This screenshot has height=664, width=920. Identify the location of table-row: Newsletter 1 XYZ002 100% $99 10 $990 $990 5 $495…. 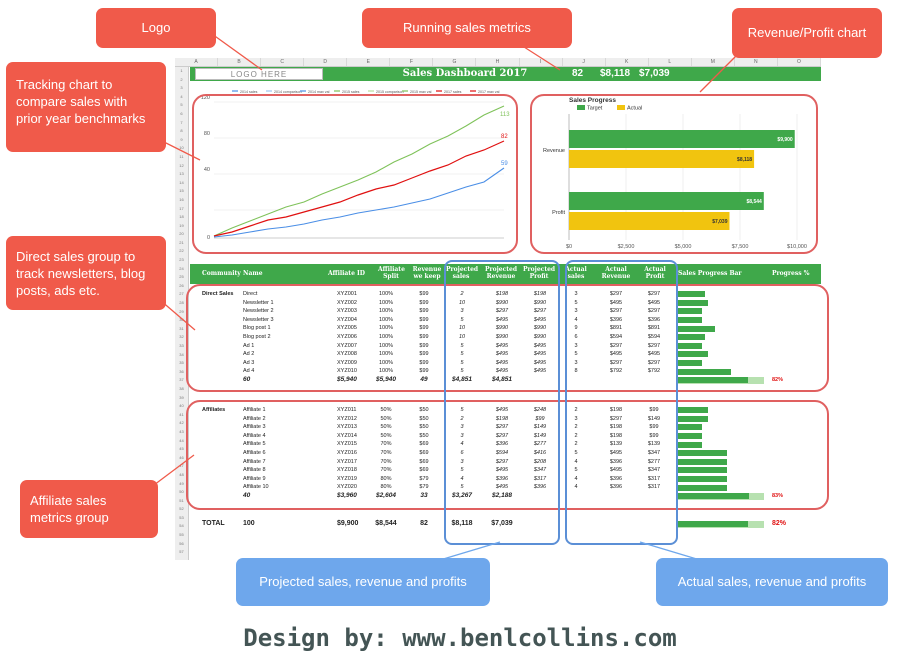
(505, 303).